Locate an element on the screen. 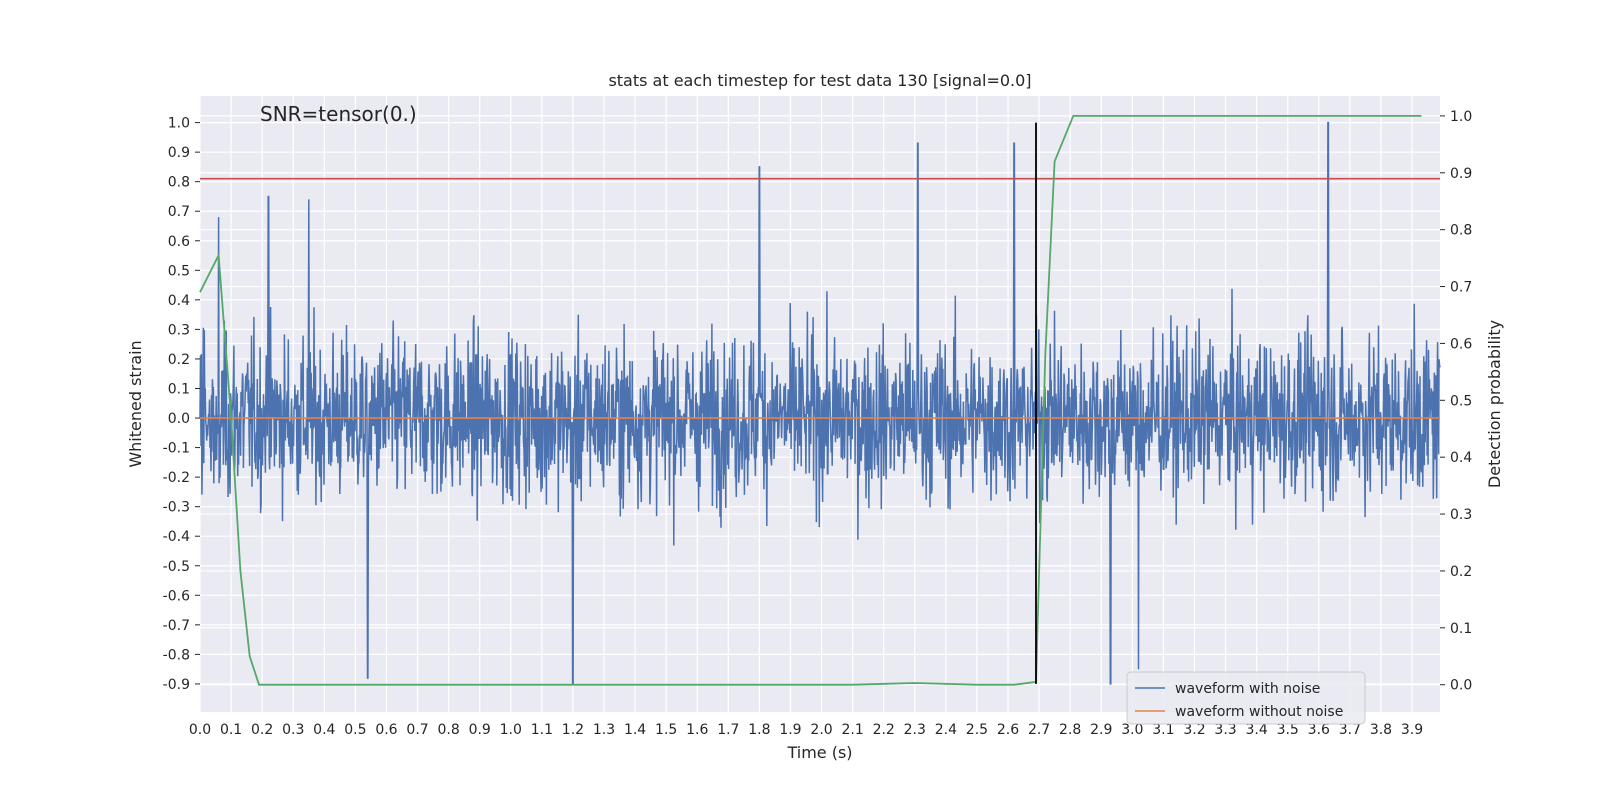 This screenshot has height=800, width=1600. y-axis-label: Whitened strain is located at coordinates (135, 403).